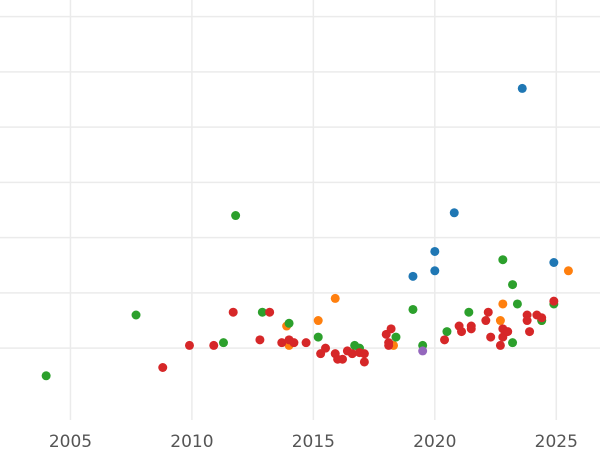  I want to click on x-axis-ticks: 2005 2010 2015 2020 2025, so click(313, 441).